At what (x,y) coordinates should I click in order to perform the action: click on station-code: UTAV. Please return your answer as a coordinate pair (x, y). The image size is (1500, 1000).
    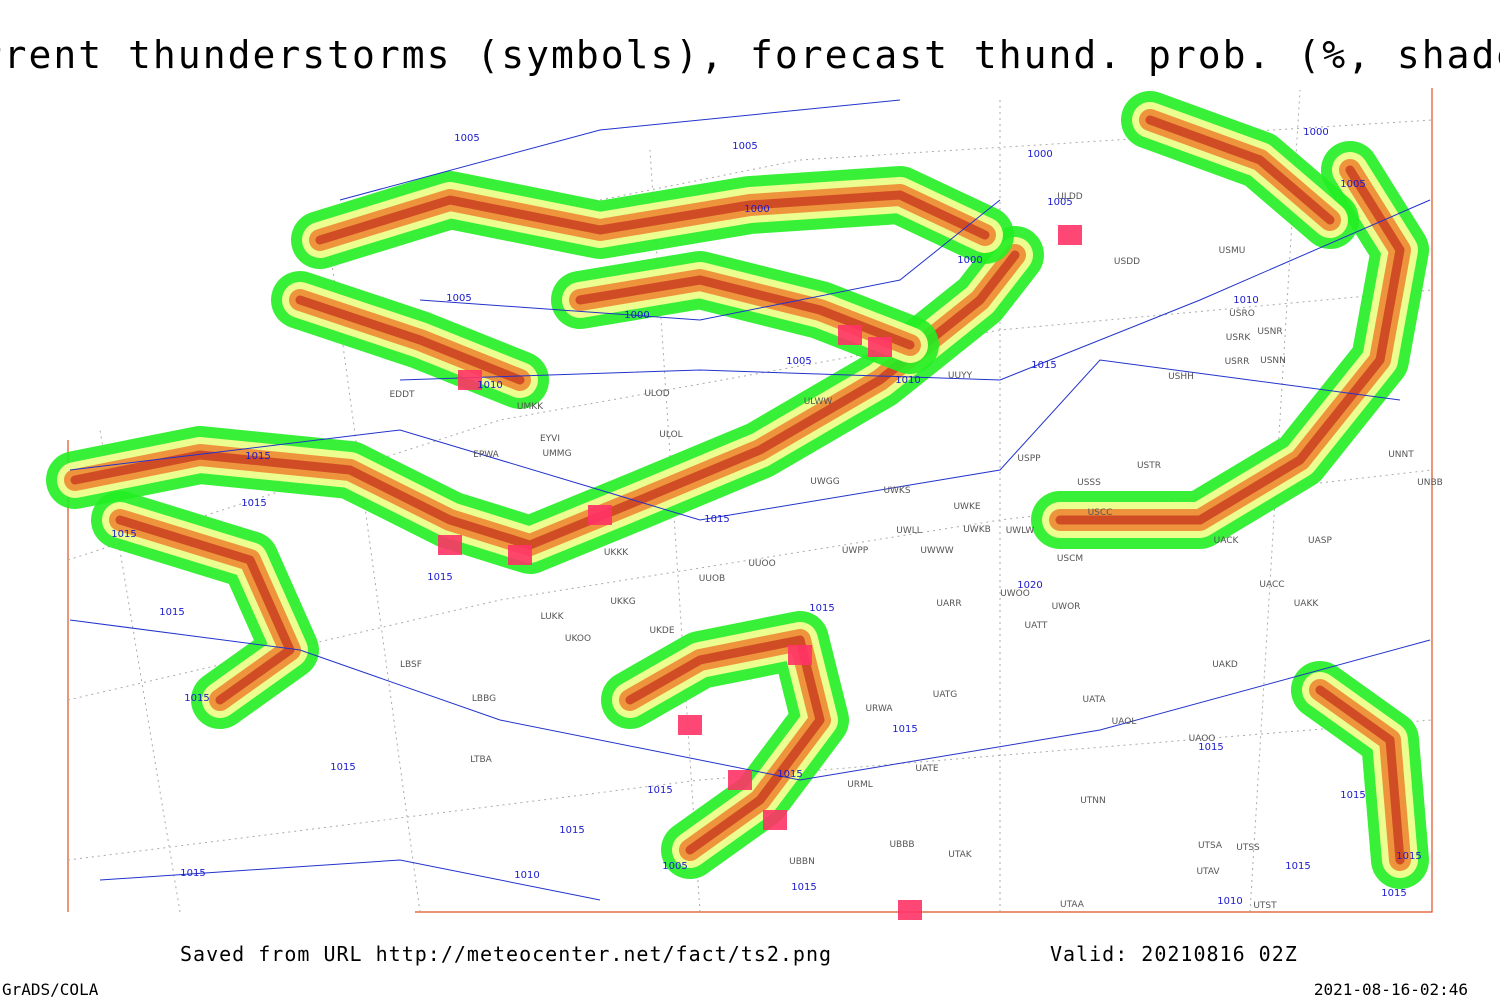
    Looking at the image, I should click on (1208, 872).